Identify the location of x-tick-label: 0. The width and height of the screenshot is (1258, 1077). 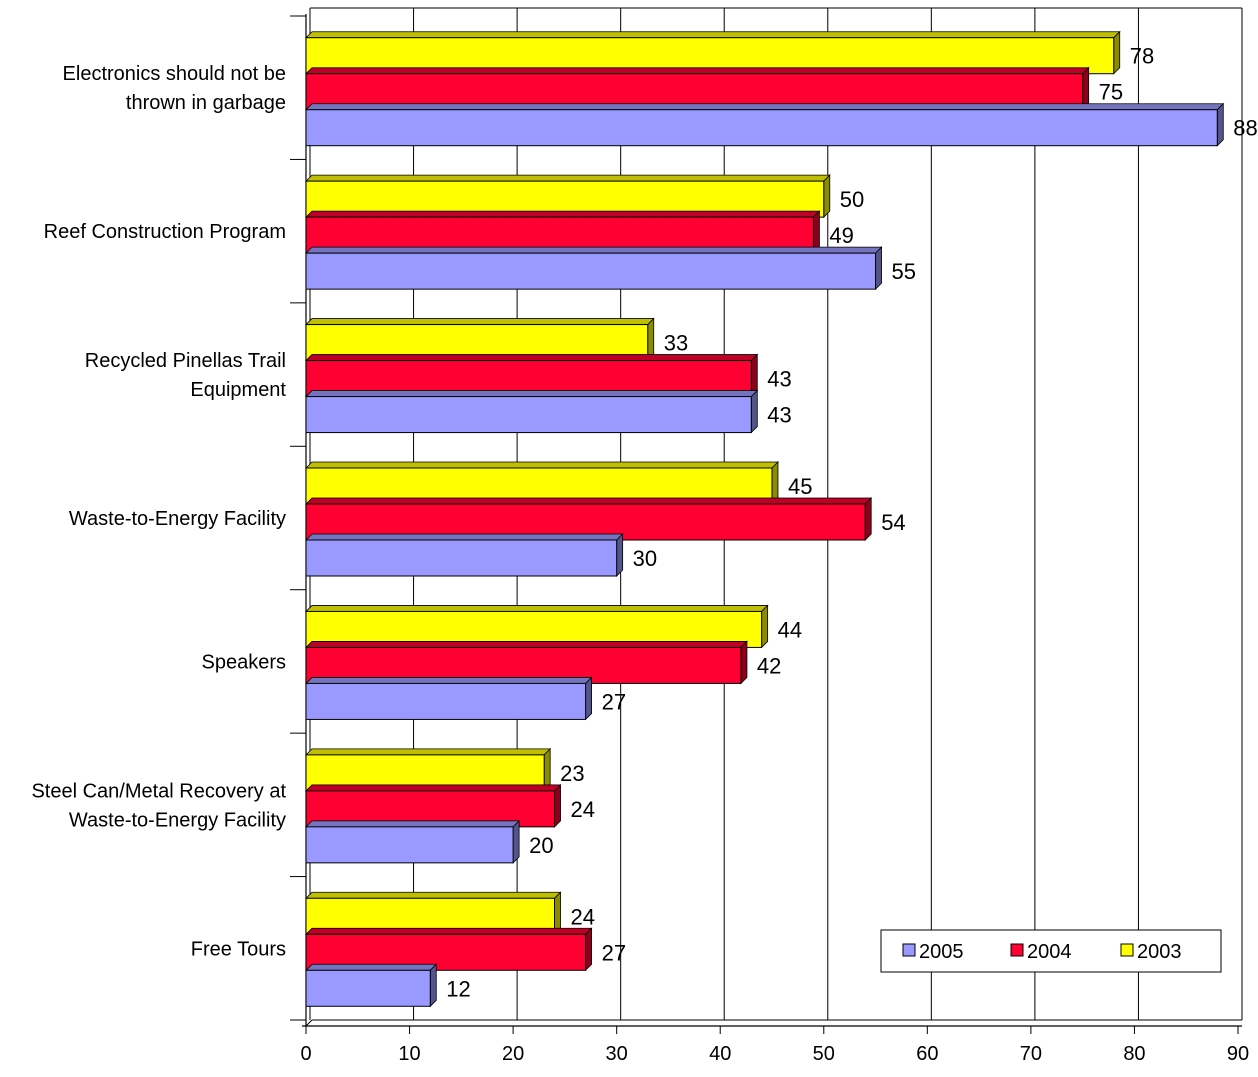
(305, 1054).